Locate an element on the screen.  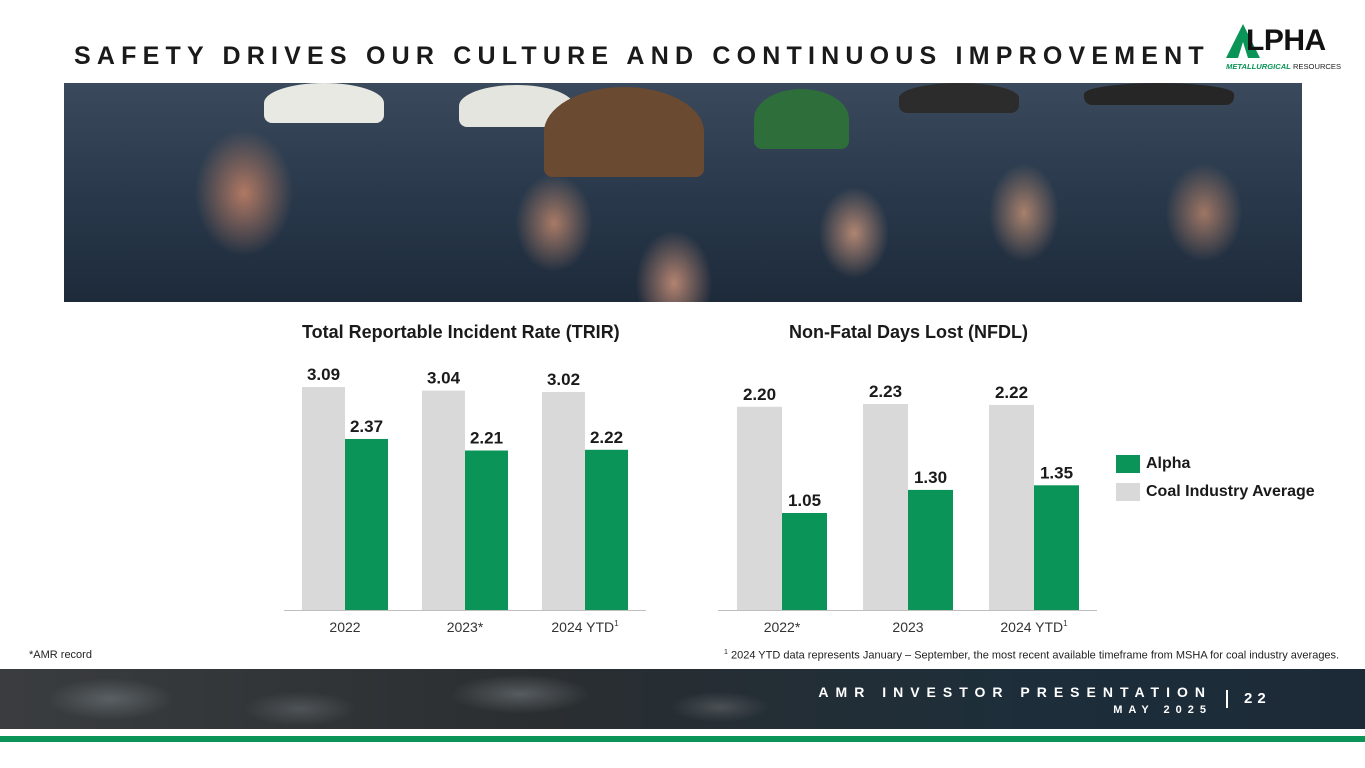
page-number: 22 is located at coordinates (1257, 698).